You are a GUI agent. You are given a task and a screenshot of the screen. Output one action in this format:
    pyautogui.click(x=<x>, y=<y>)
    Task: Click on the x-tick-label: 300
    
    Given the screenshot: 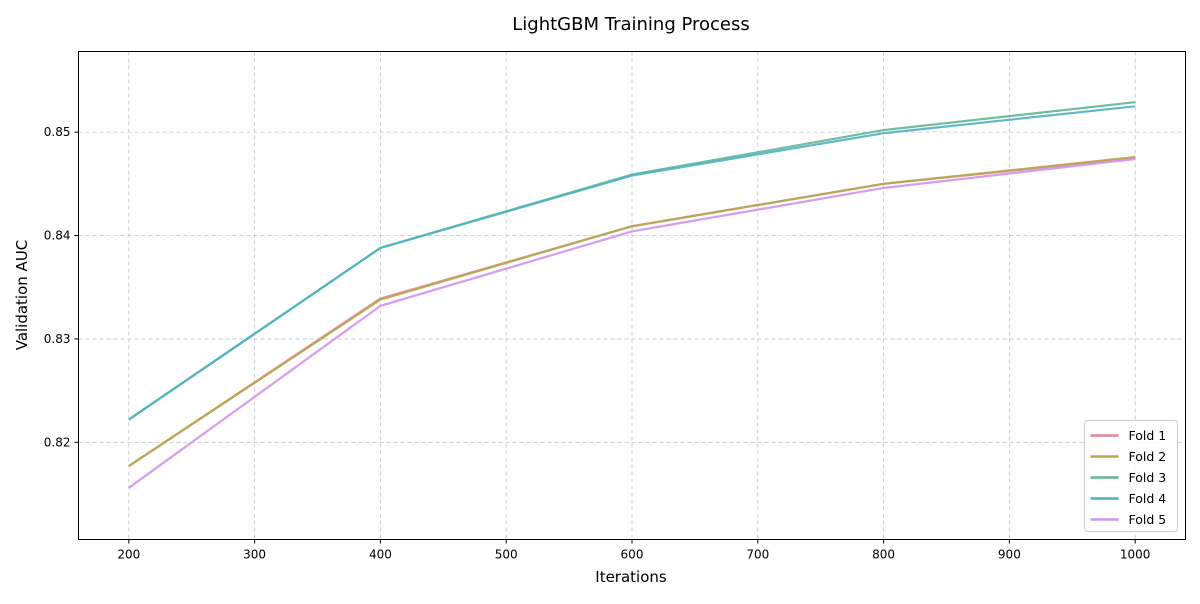 What is the action you would take?
    pyautogui.click(x=254, y=555)
    